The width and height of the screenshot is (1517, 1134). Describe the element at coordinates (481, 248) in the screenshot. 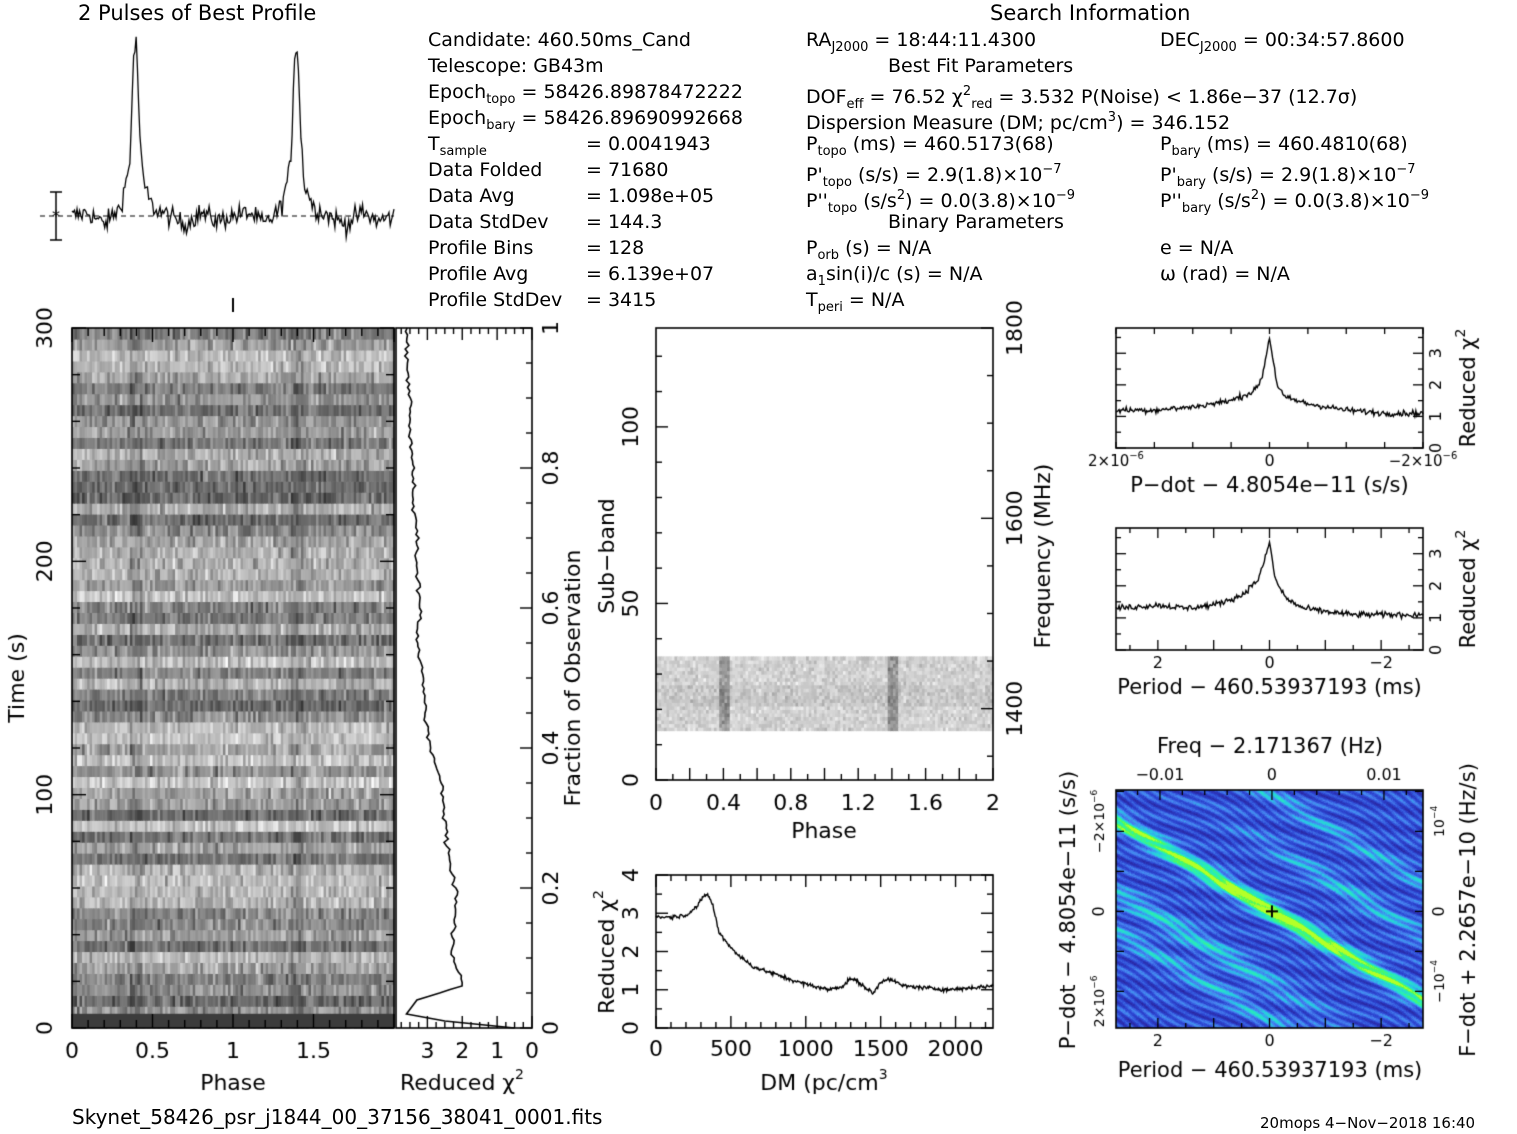

I see `profile-bins-label: Profile Bins` at that location.